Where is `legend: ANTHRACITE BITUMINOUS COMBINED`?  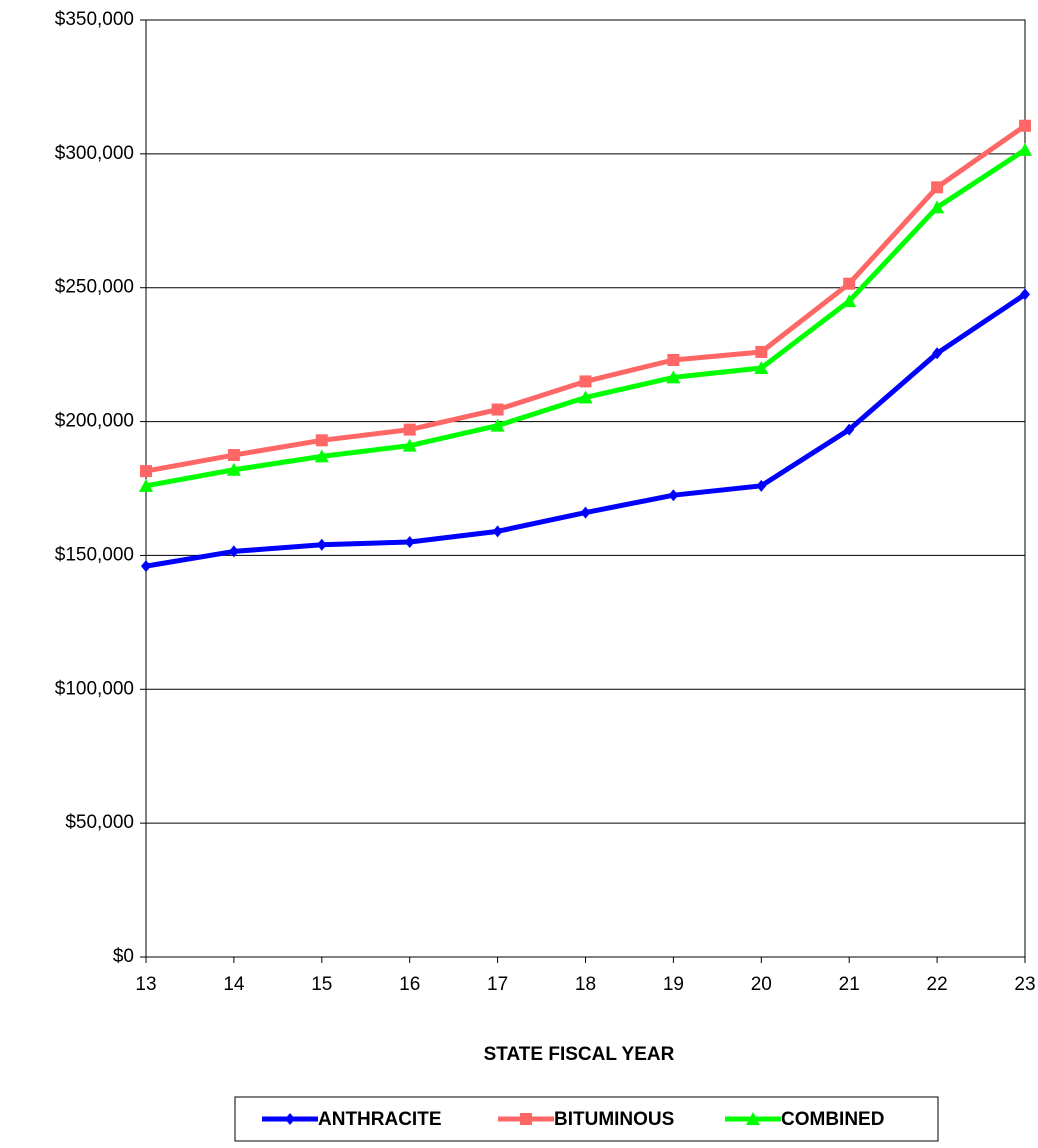 legend: ANTHRACITE BITUMINOUS COMBINED is located at coordinates (586, 1119).